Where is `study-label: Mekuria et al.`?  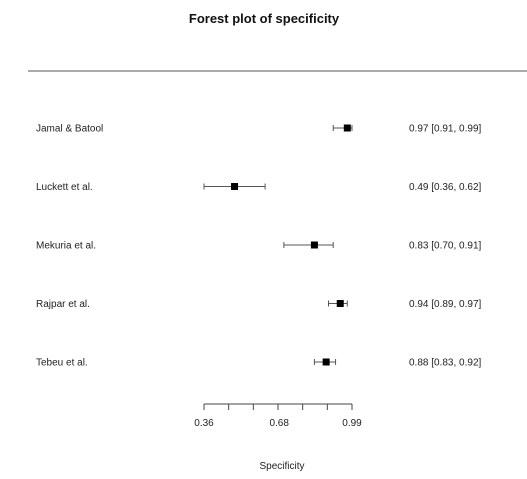
study-label: Mekuria et al. is located at coordinates (66, 246).